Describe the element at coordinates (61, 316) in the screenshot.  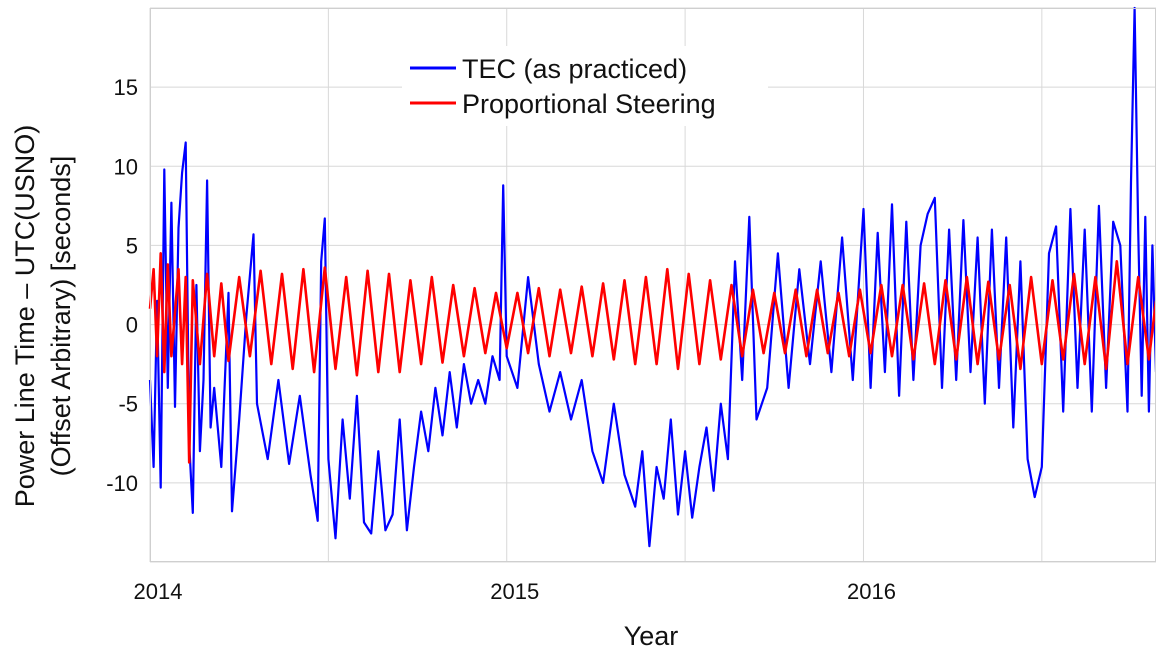
I see `y-axis-title-line-2: (Offset Arbitrary) [seconds]` at that location.